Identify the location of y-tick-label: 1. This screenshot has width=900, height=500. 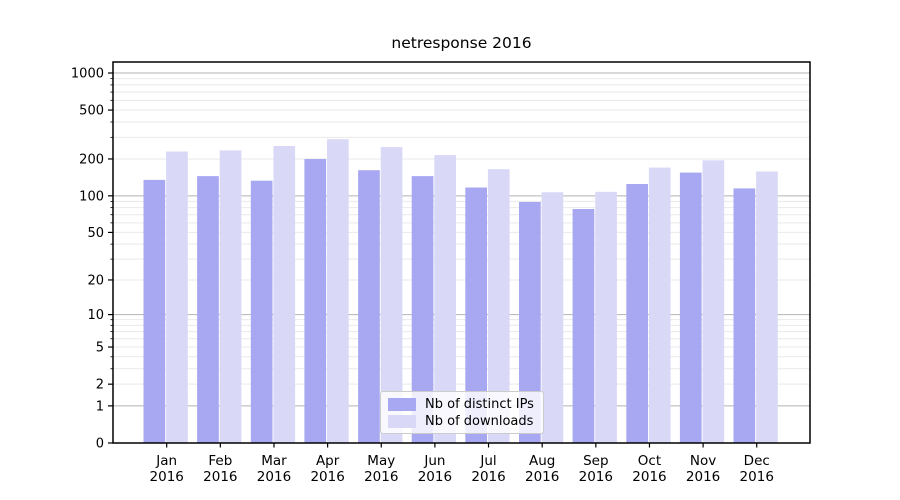
(100, 406).